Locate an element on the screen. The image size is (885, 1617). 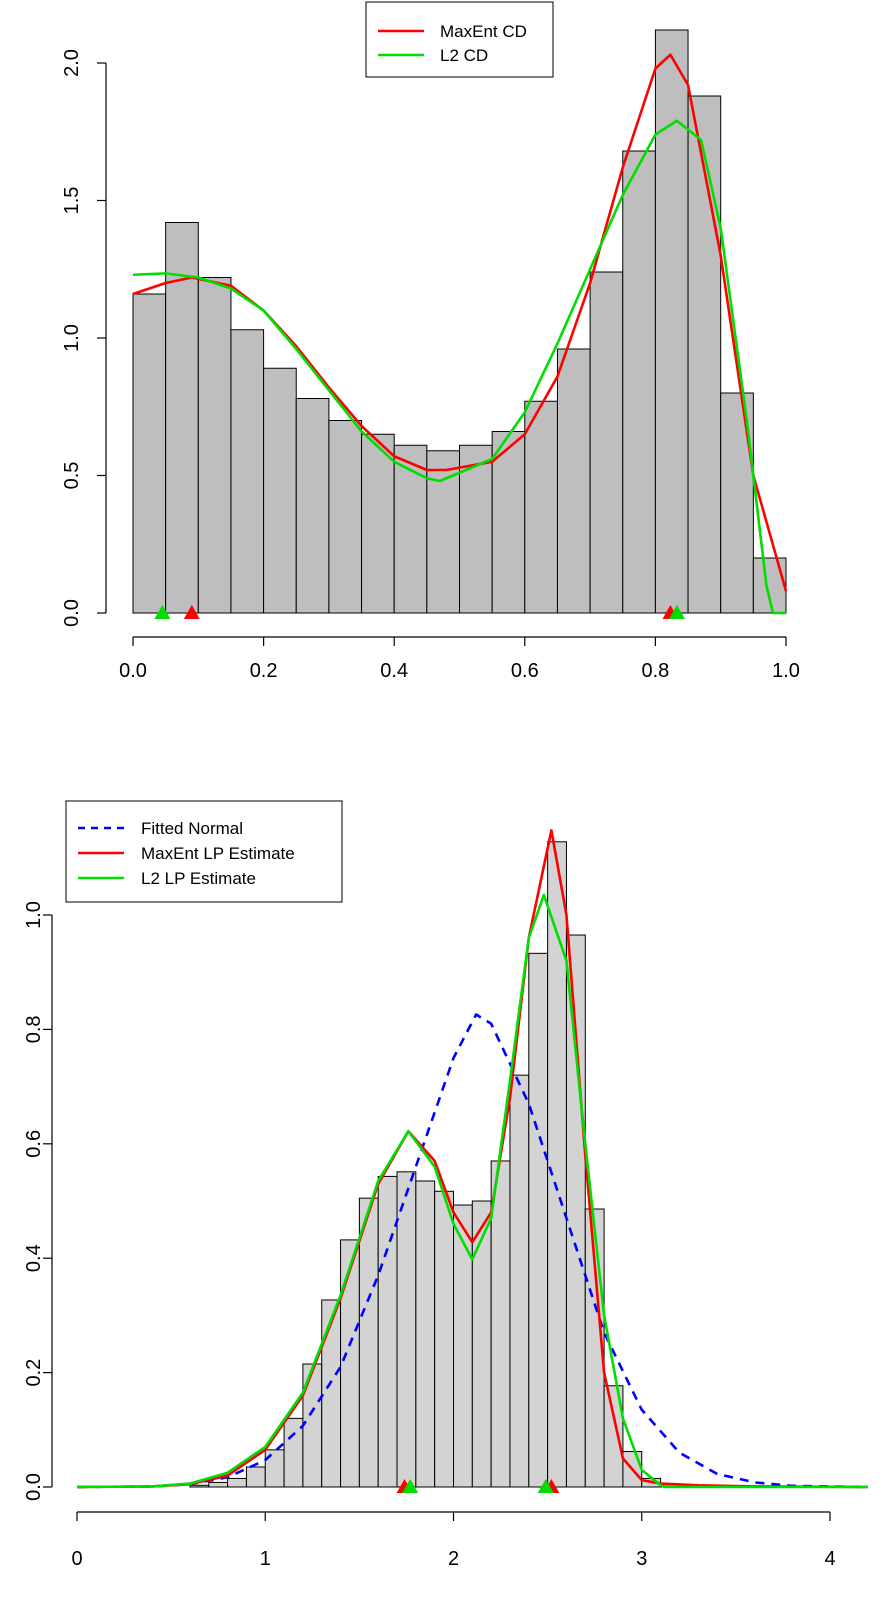
mode-marker-maxent-cd is located at coordinates (191, 612).